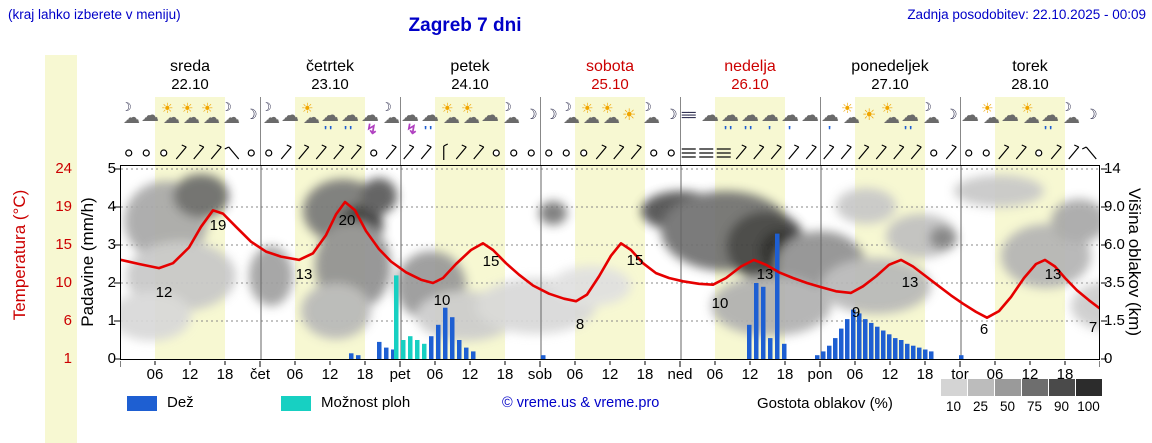 The image size is (1152, 443). What do you see at coordinates (890, 75) in the screenshot?
I see `day-header: ponedeljek 27.10` at bounding box center [890, 75].